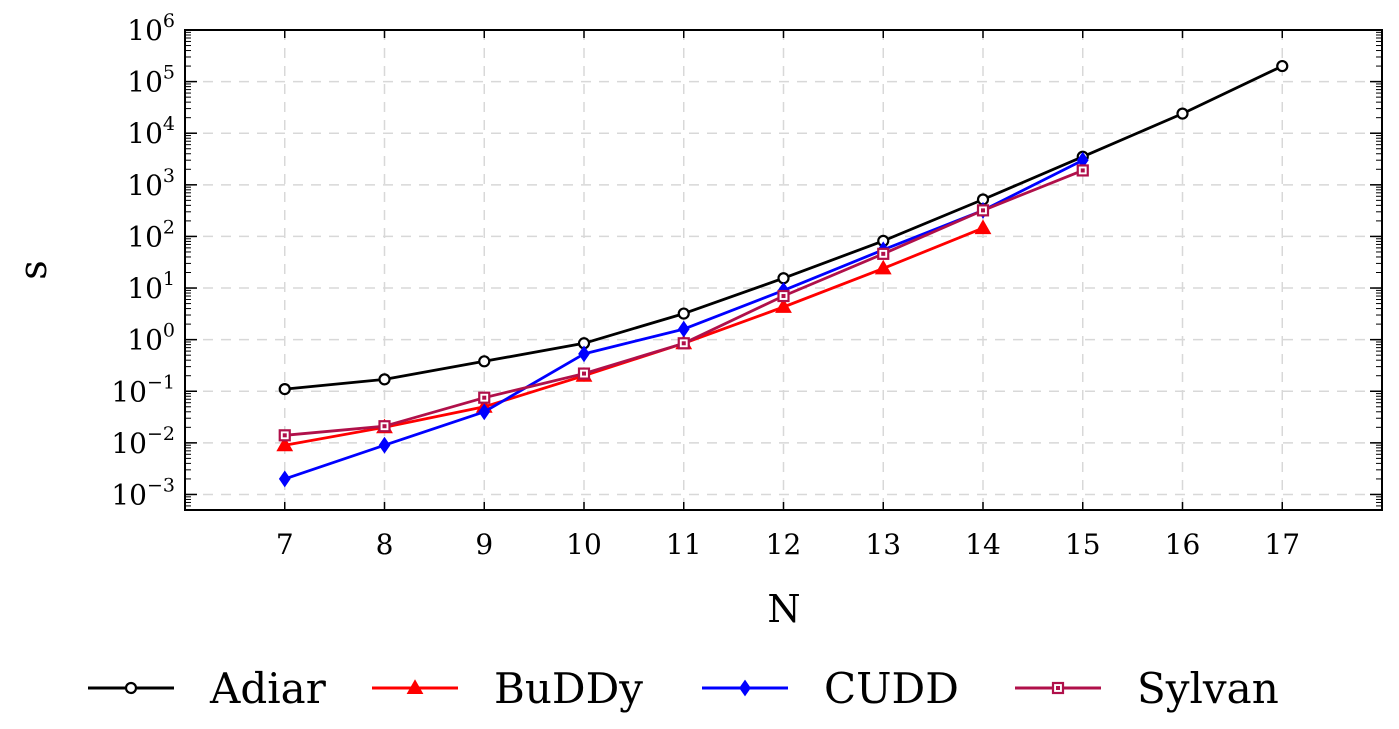 The image size is (1399, 729). Describe the element at coordinates (783, 609) in the screenshot. I see `x-axis-label: N` at that location.